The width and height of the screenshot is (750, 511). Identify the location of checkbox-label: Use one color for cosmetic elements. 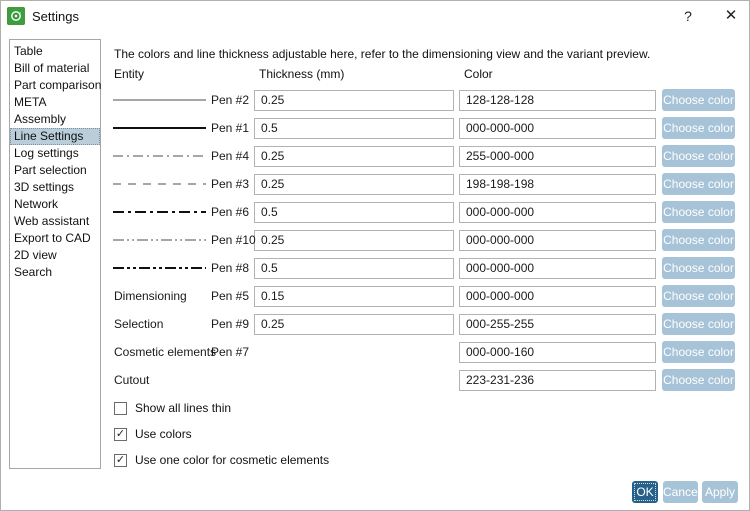
(232, 460).